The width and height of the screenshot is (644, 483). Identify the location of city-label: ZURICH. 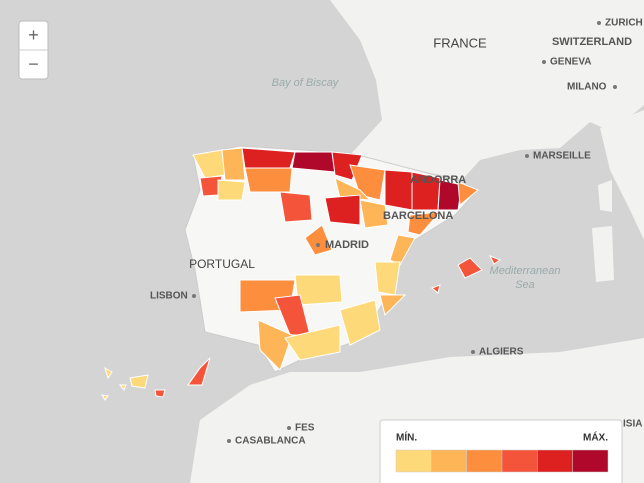
(624, 23).